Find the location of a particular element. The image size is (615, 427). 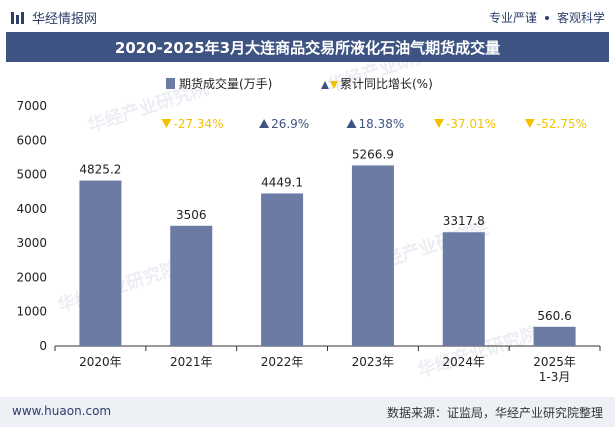

growth-label: -27.34% is located at coordinates (198, 124).